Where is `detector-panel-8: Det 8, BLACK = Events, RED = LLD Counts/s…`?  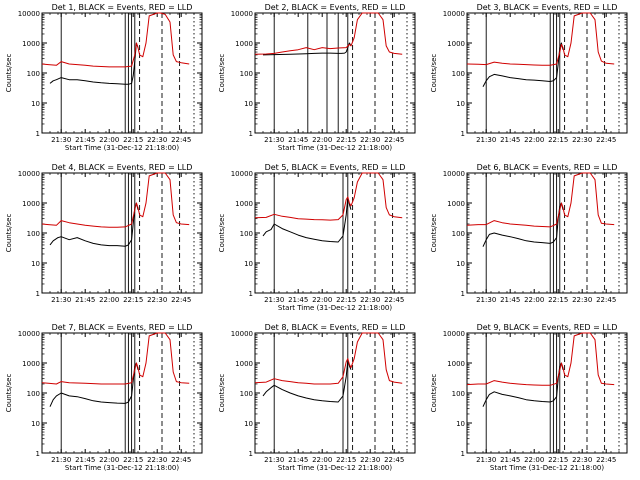
detector-panel-8: Det 8, BLACK = Events, RED = LLD Counts/s… is located at coordinates (317, 397).